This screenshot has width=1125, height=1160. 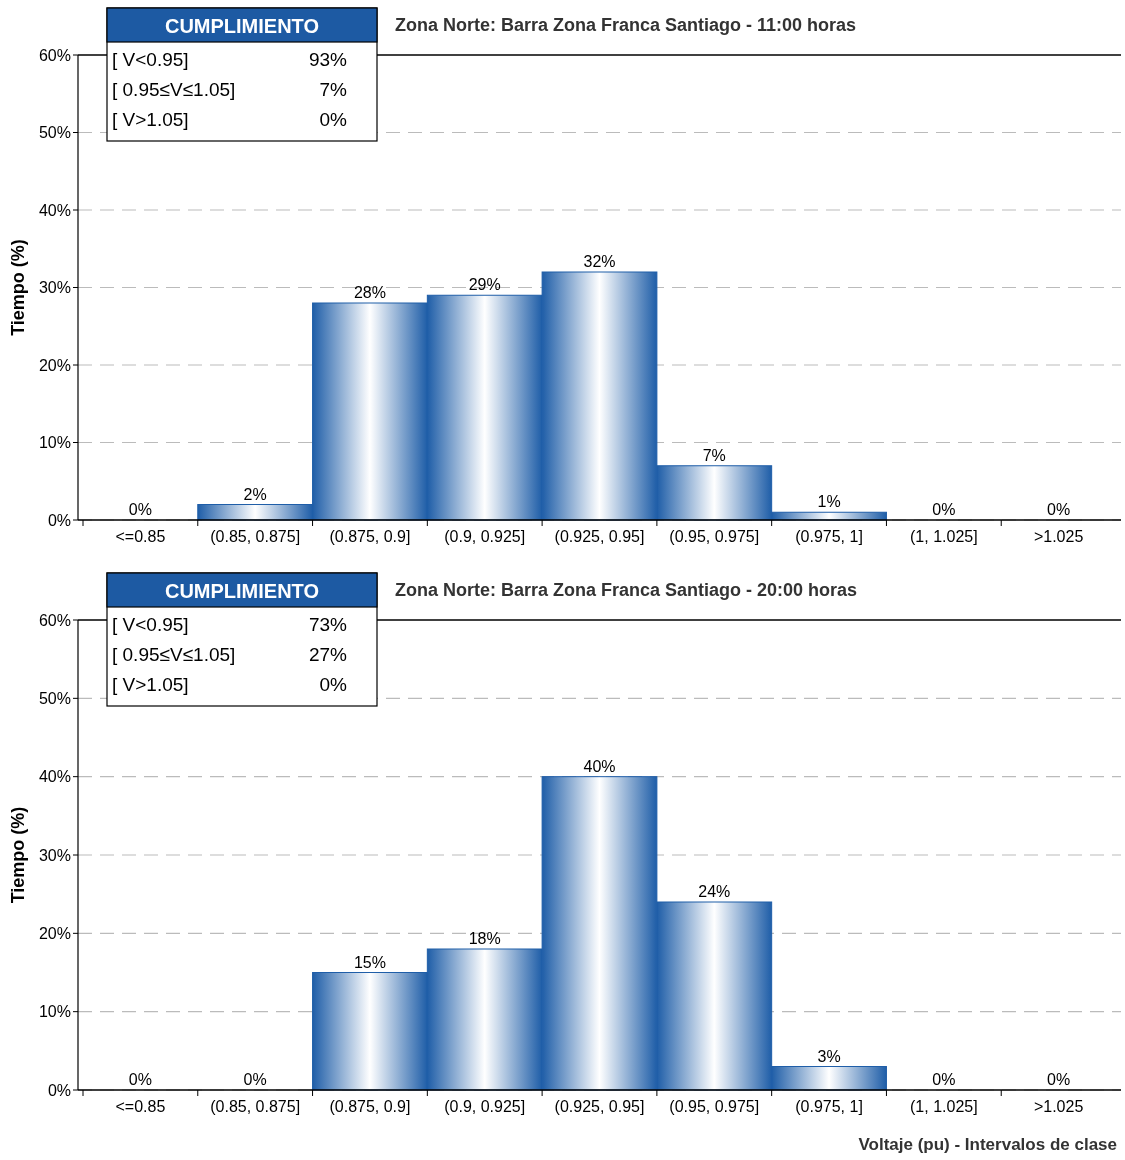 What do you see at coordinates (829, 502) in the screenshot?
I see `data-label: 1%` at bounding box center [829, 502].